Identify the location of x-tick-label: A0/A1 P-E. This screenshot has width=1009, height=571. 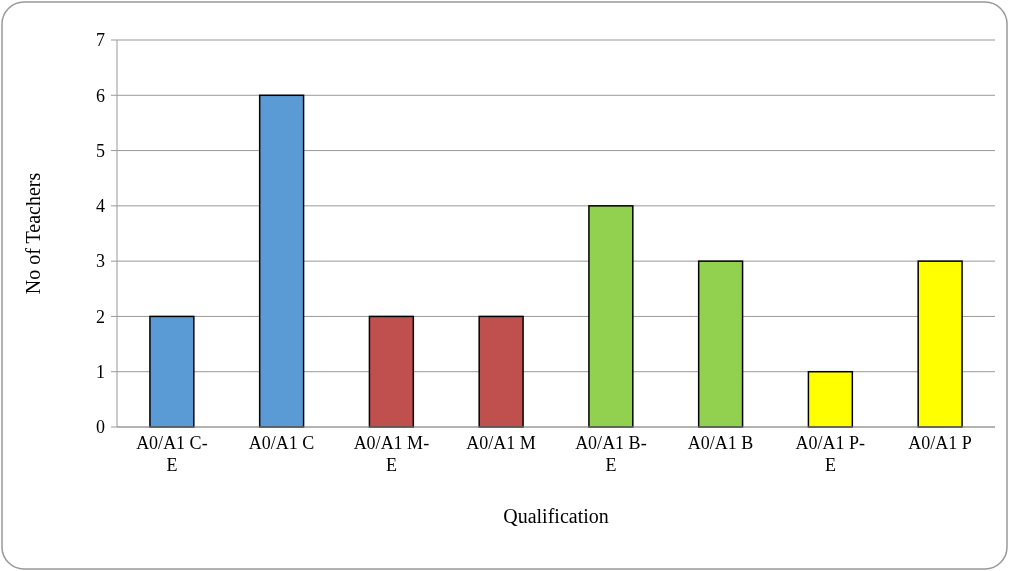
(830, 454).